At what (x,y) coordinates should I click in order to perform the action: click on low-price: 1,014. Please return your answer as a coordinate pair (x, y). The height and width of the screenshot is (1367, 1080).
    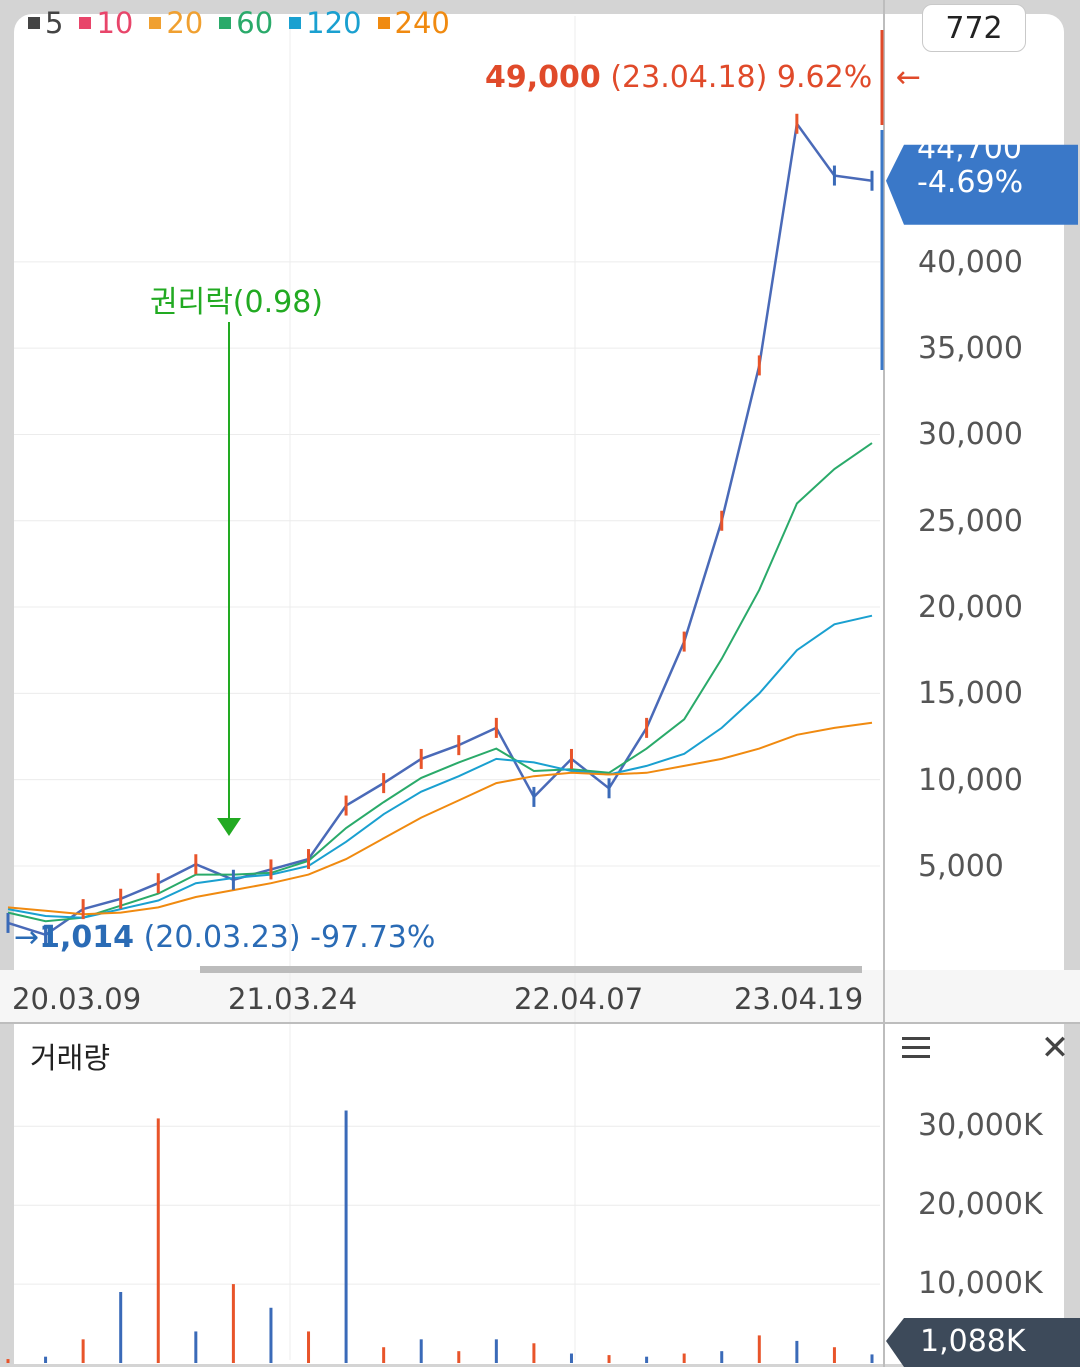
    Looking at the image, I should click on (87, 937).